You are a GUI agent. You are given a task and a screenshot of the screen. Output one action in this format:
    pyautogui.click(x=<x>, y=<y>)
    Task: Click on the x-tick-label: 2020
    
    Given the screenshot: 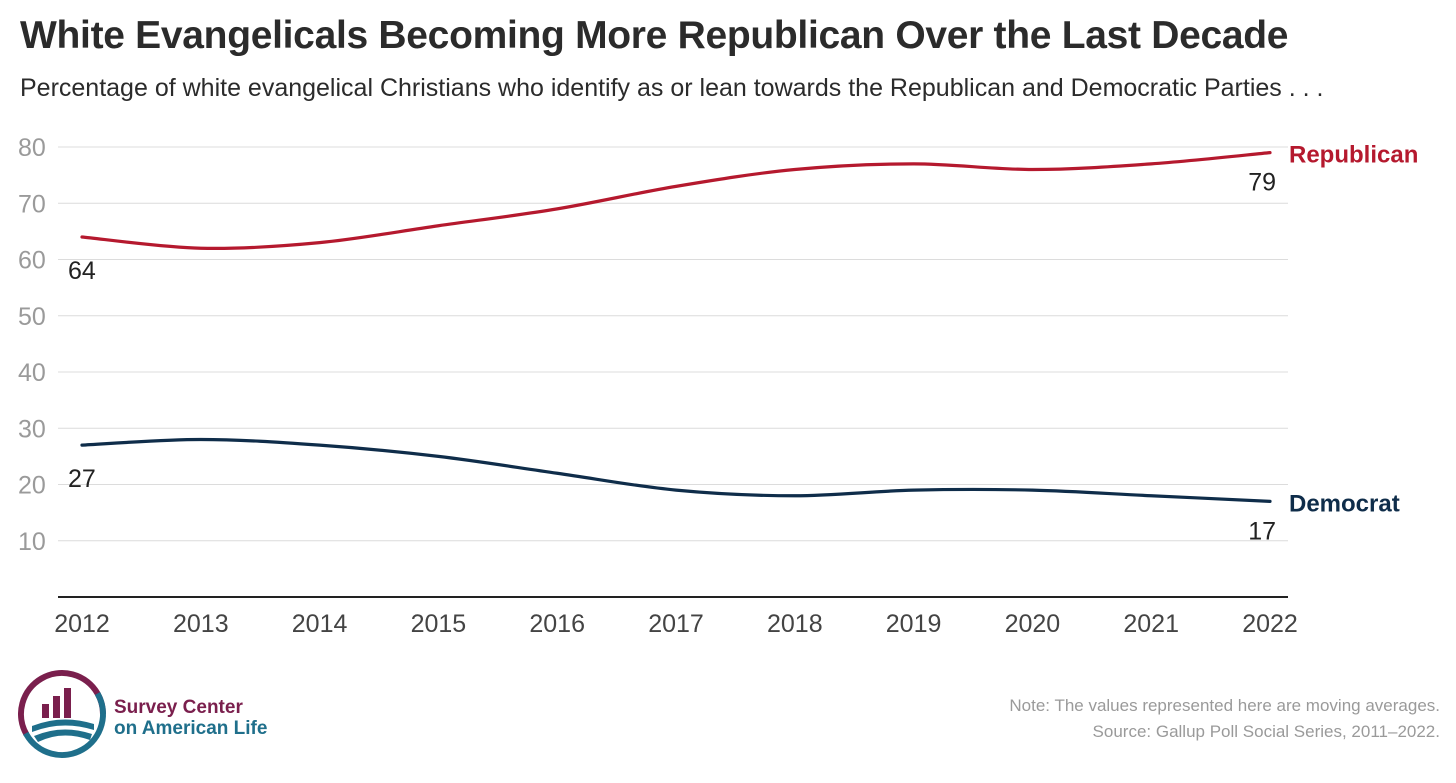 What is the action you would take?
    pyautogui.click(x=1033, y=624)
    